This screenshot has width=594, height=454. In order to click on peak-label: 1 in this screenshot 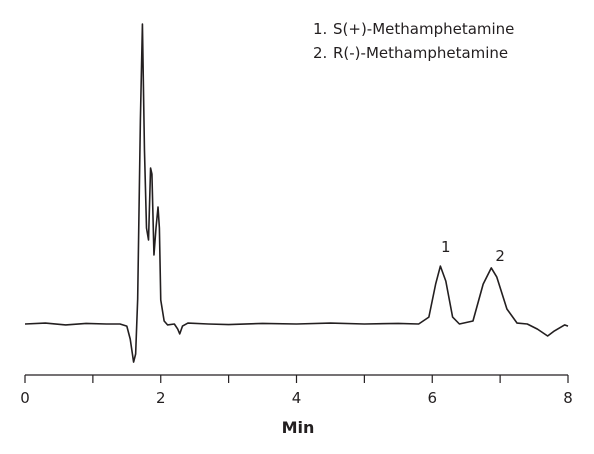, I will do `click(446, 247)`.